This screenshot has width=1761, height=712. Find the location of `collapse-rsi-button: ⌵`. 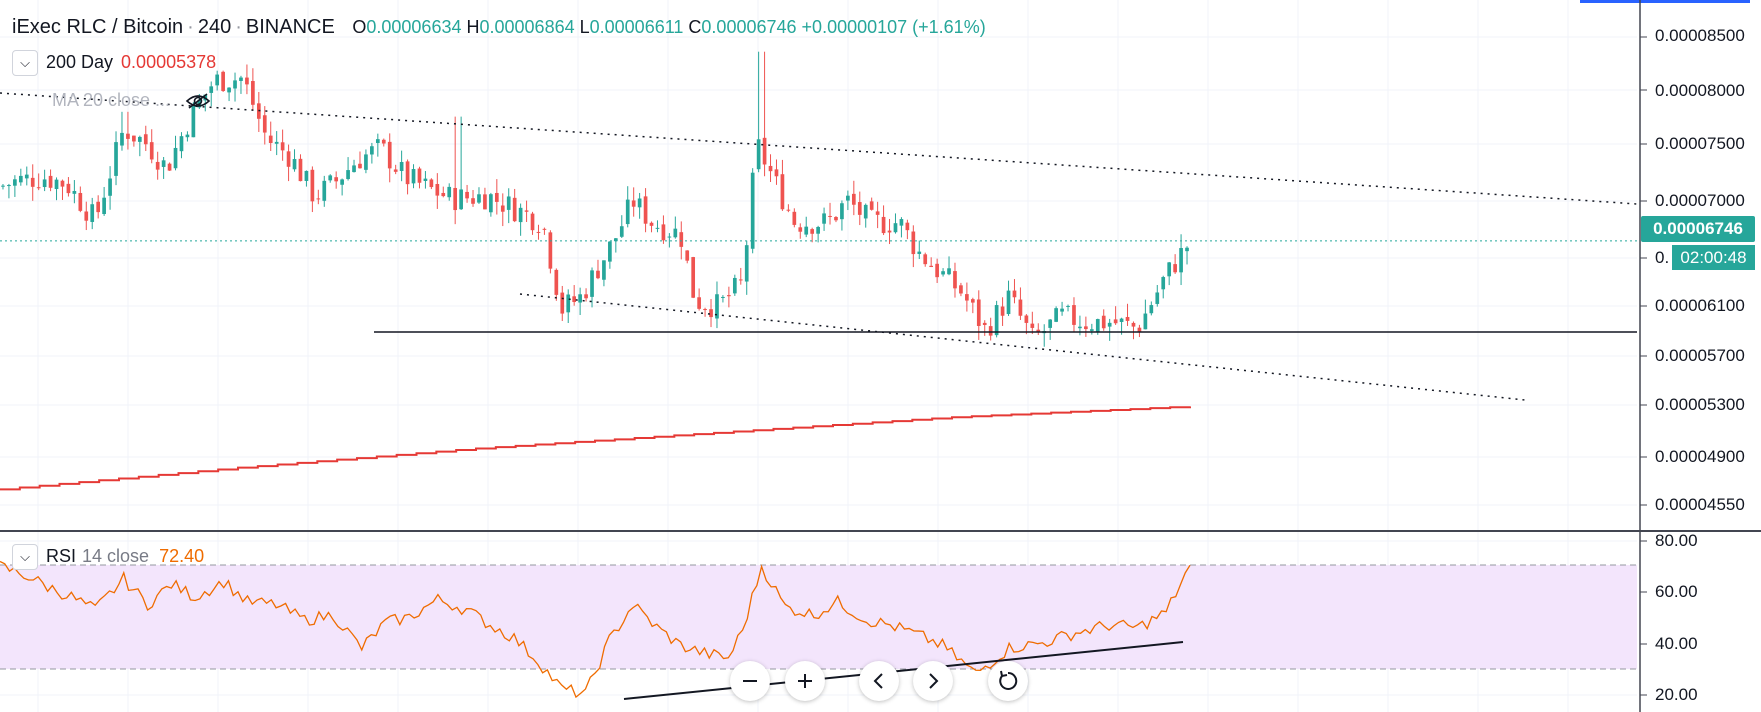

collapse-rsi-button: ⌵ is located at coordinates (25, 557).